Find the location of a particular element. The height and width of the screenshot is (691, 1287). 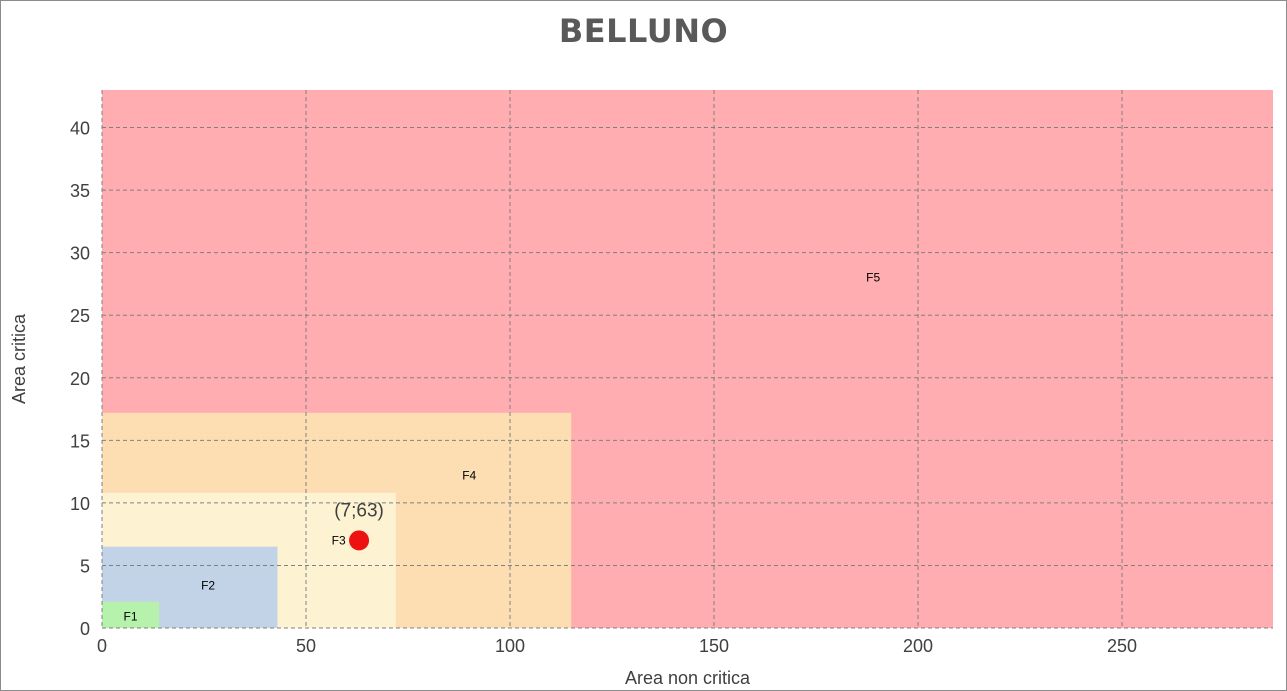

y-axis-label: Area critica is located at coordinates (19, 358).